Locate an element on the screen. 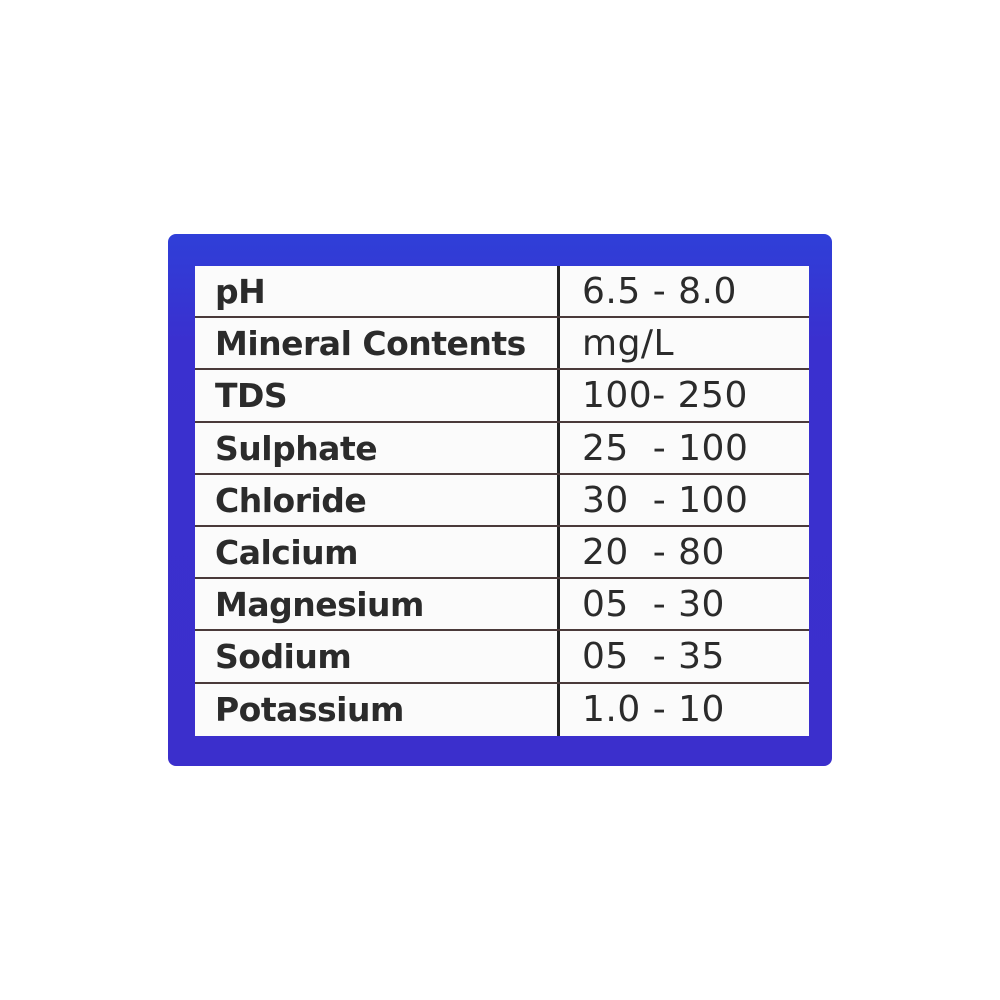 The height and width of the screenshot is (1000, 1000). table-row: Mineral Contents mg/L is located at coordinates (502, 344).